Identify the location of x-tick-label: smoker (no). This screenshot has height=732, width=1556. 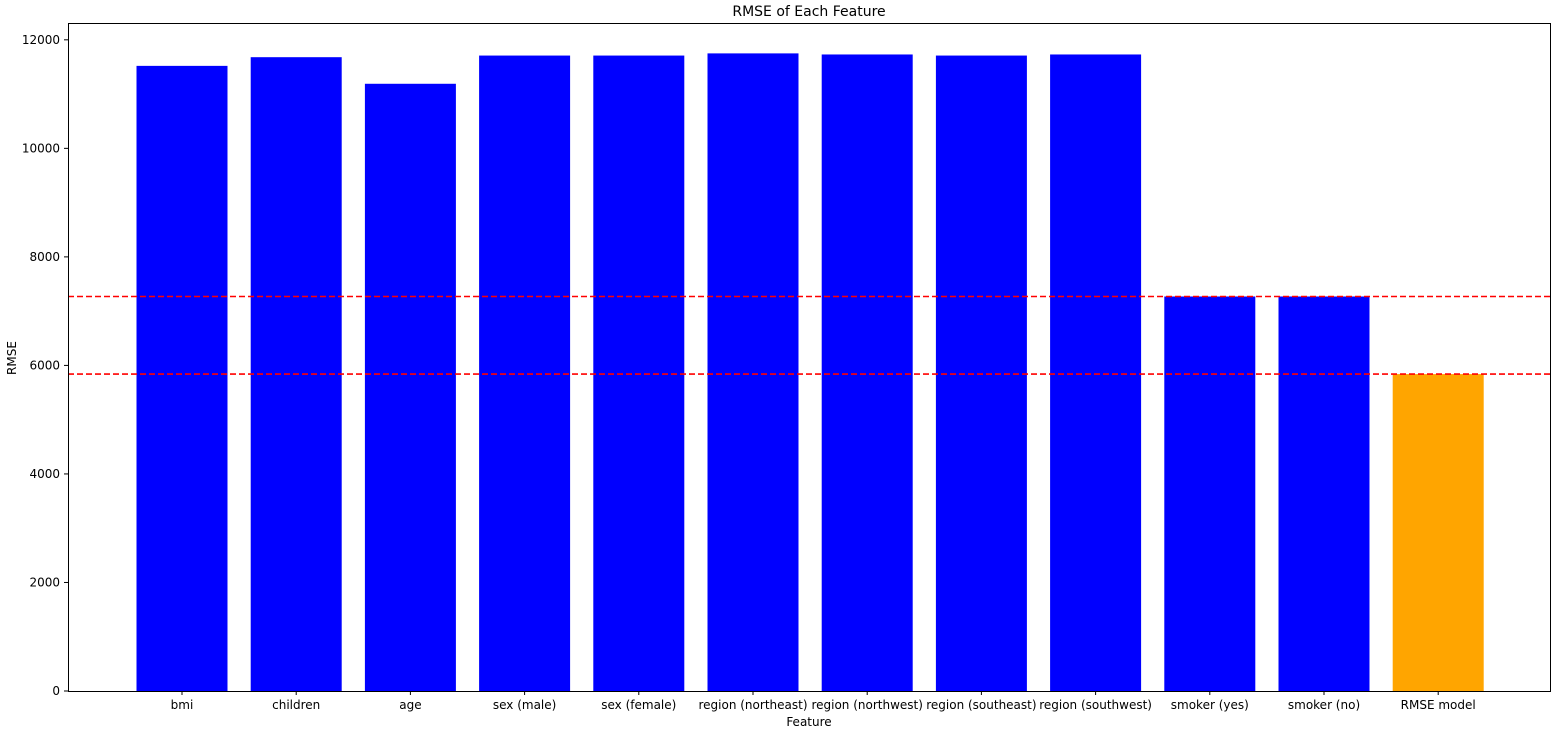
(1324, 705).